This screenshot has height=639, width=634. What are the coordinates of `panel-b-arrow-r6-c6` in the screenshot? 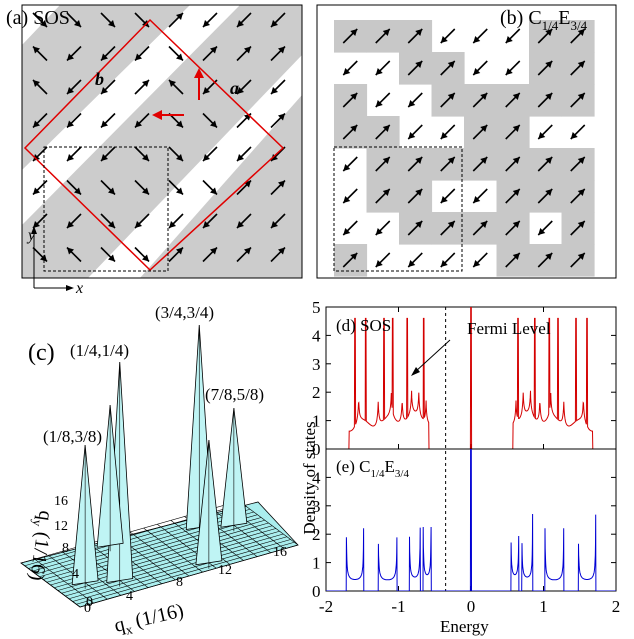 It's located at (545, 228).